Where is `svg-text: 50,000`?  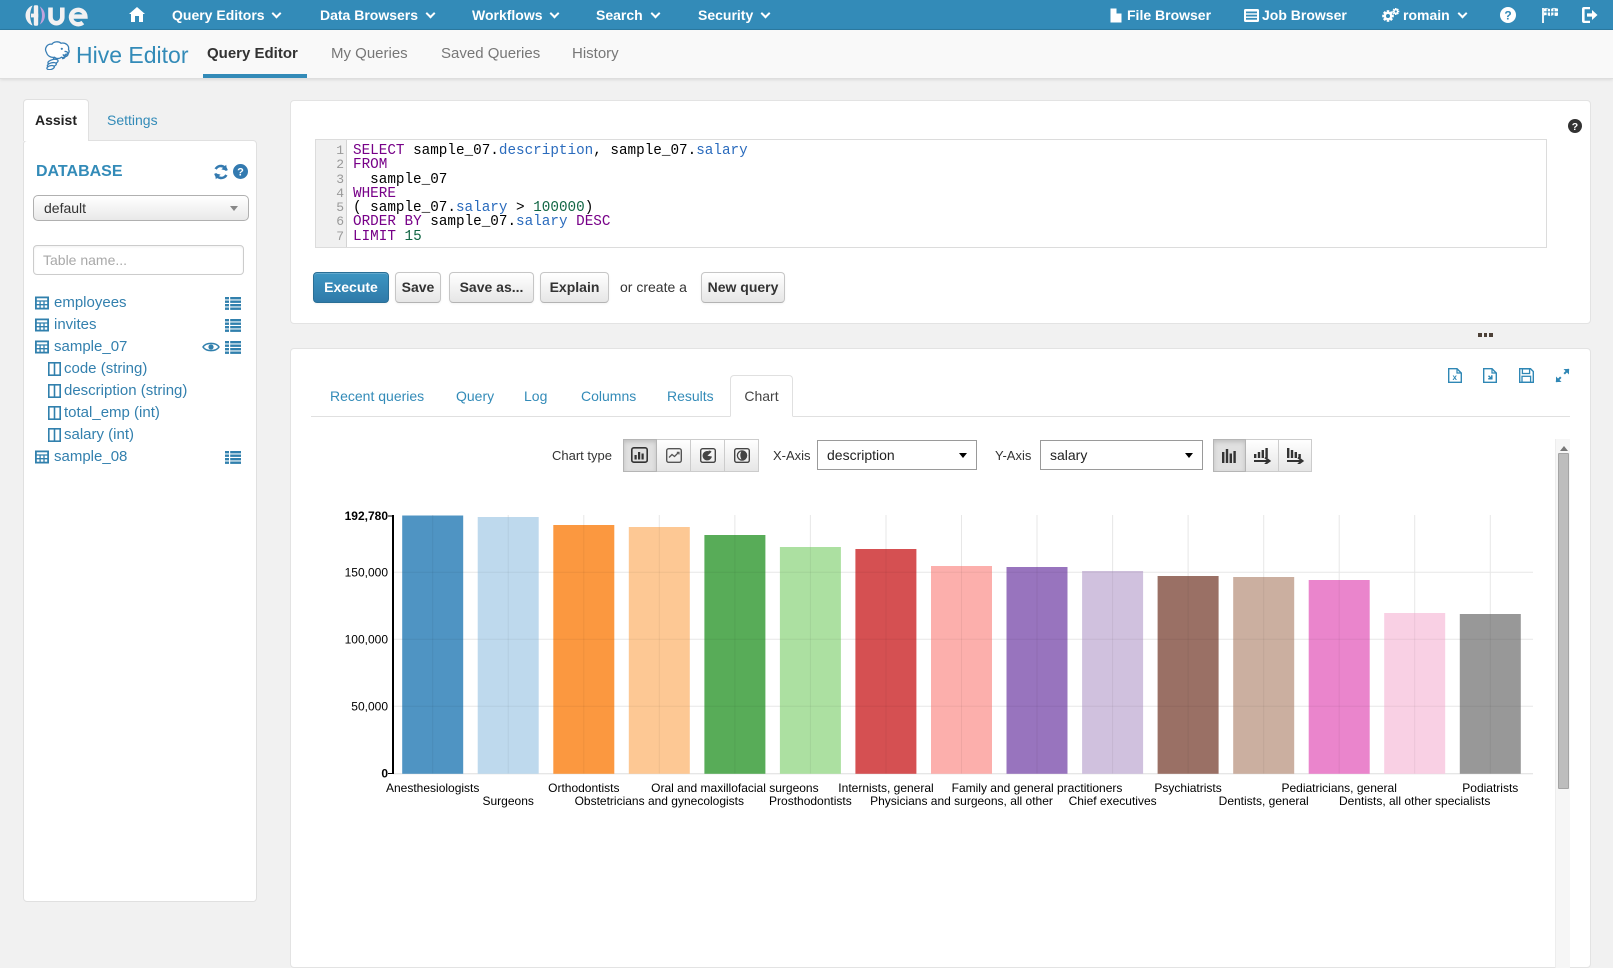
svg-text: 50,000 is located at coordinates (369, 707).